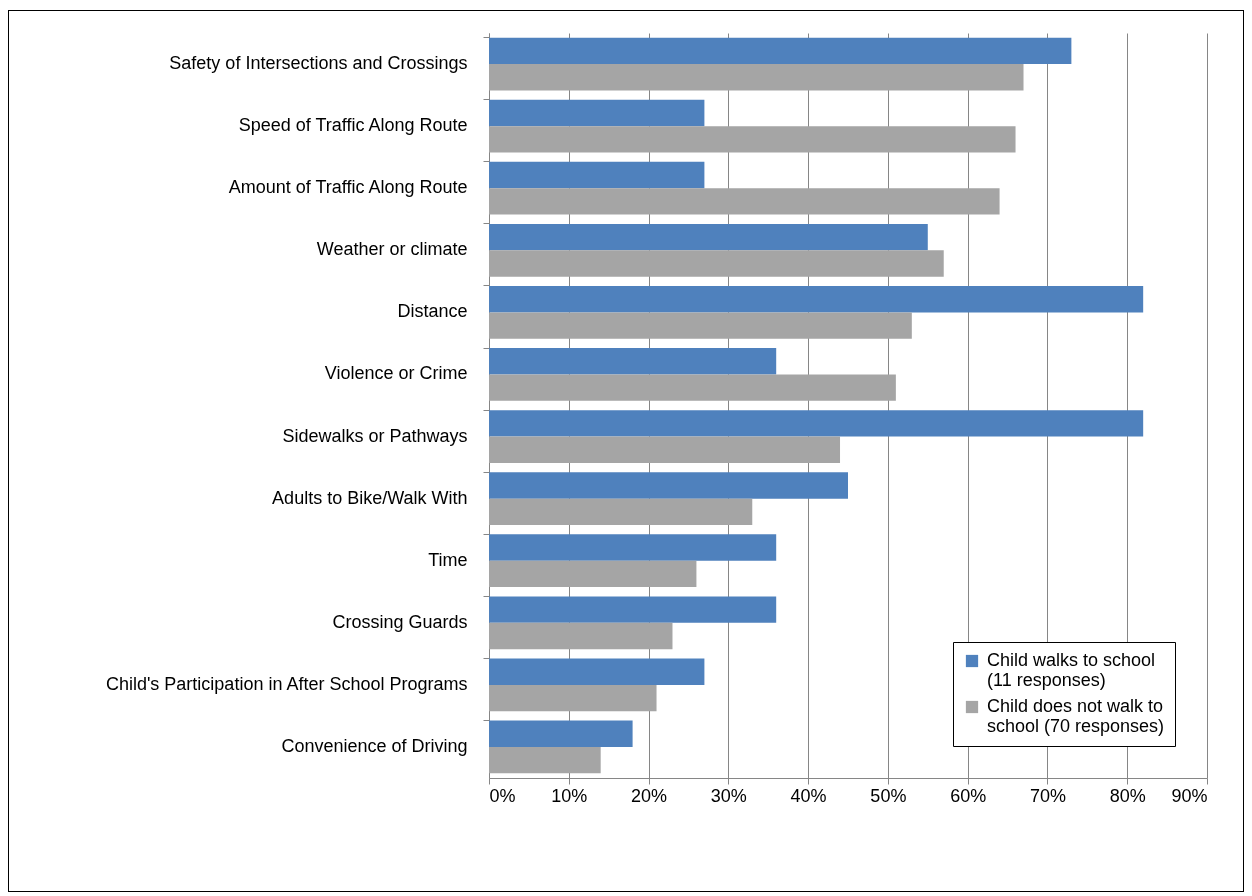 This screenshot has width=1252, height=896. What do you see at coordinates (353, 125) in the screenshot?
I see `y-tick-label: Speed of Traffic Along Route` at bounding box center [353, 125].